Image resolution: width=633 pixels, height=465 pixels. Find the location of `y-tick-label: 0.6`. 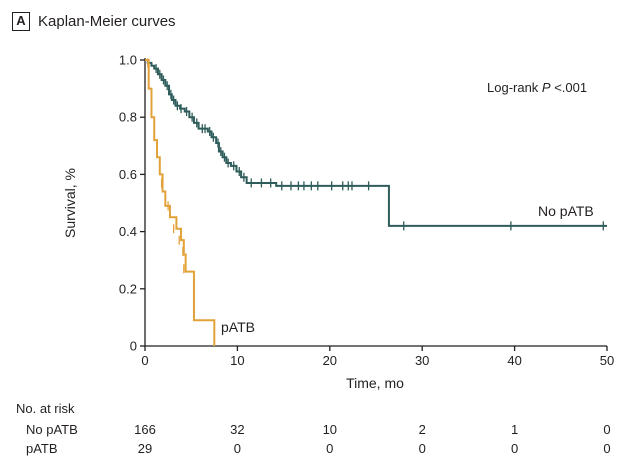

y-tick-label: 0.6 is located at coordinates (128, 174).